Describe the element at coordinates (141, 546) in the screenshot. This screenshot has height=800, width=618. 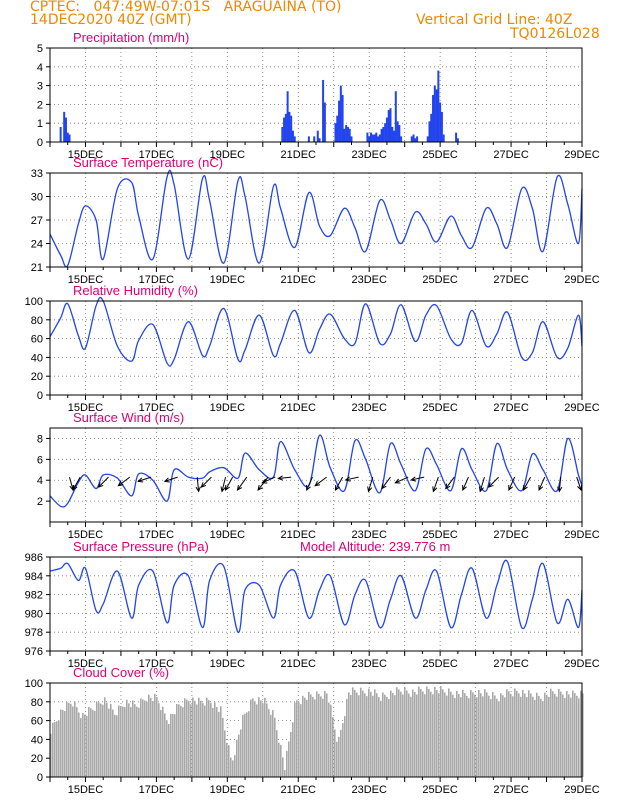
I see `panel-title: Surface Pressure (hPa)` at that location.